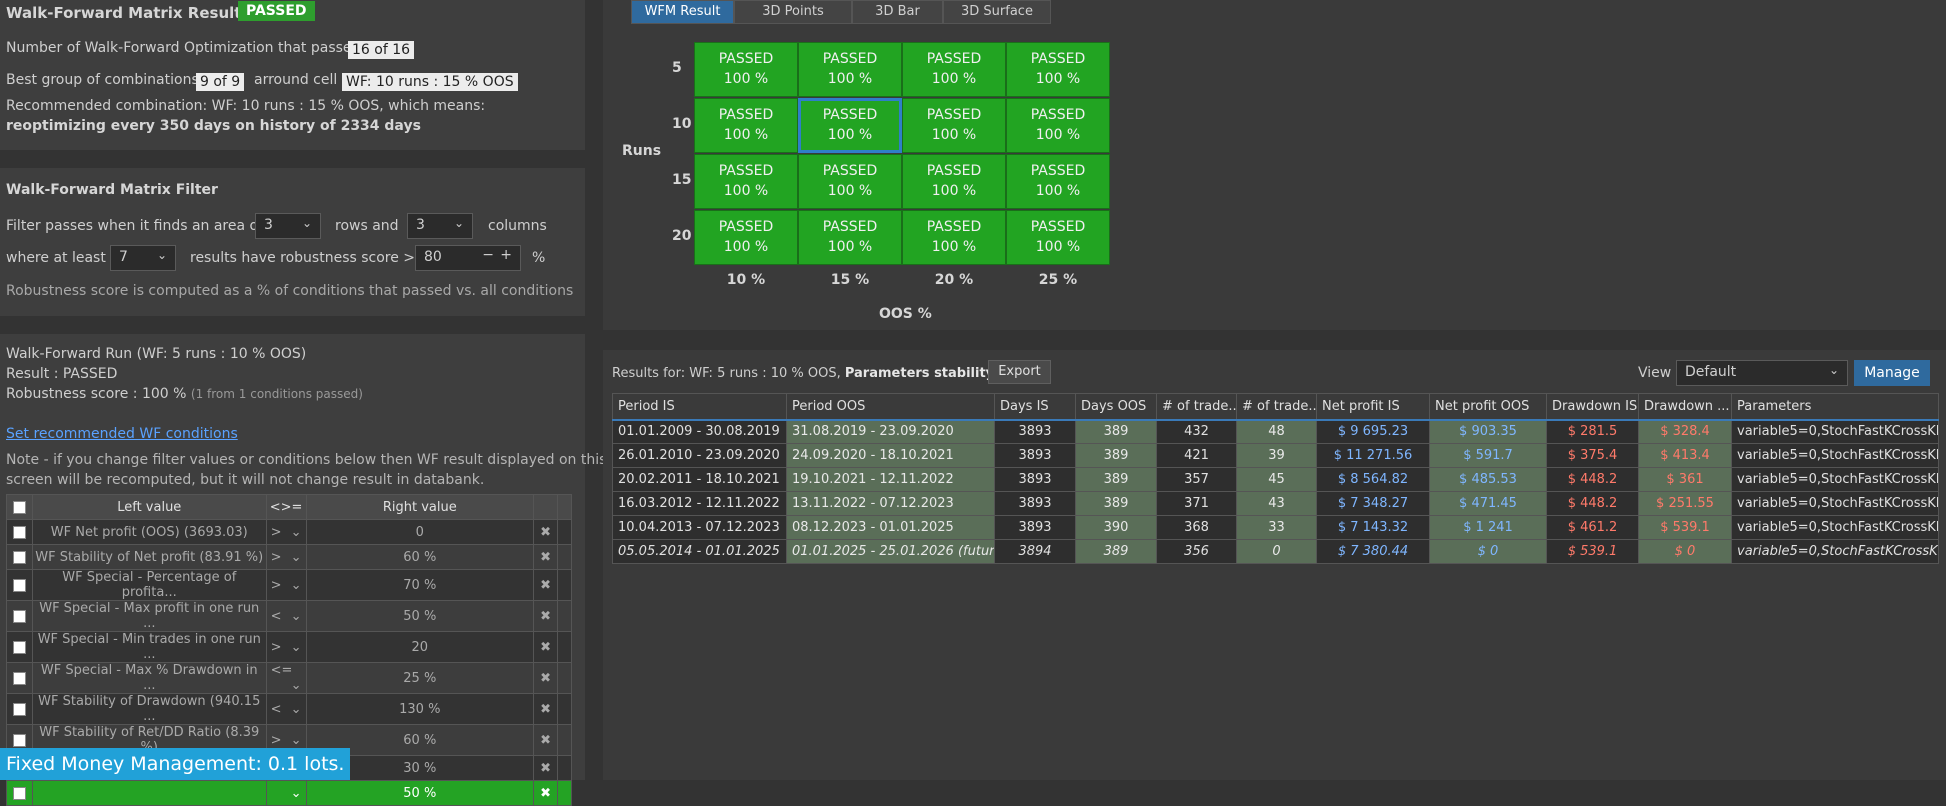  Describe the element at coordinates (1592, 479) in the screenshot. I see `table-cell: $ 448.2` at that location.